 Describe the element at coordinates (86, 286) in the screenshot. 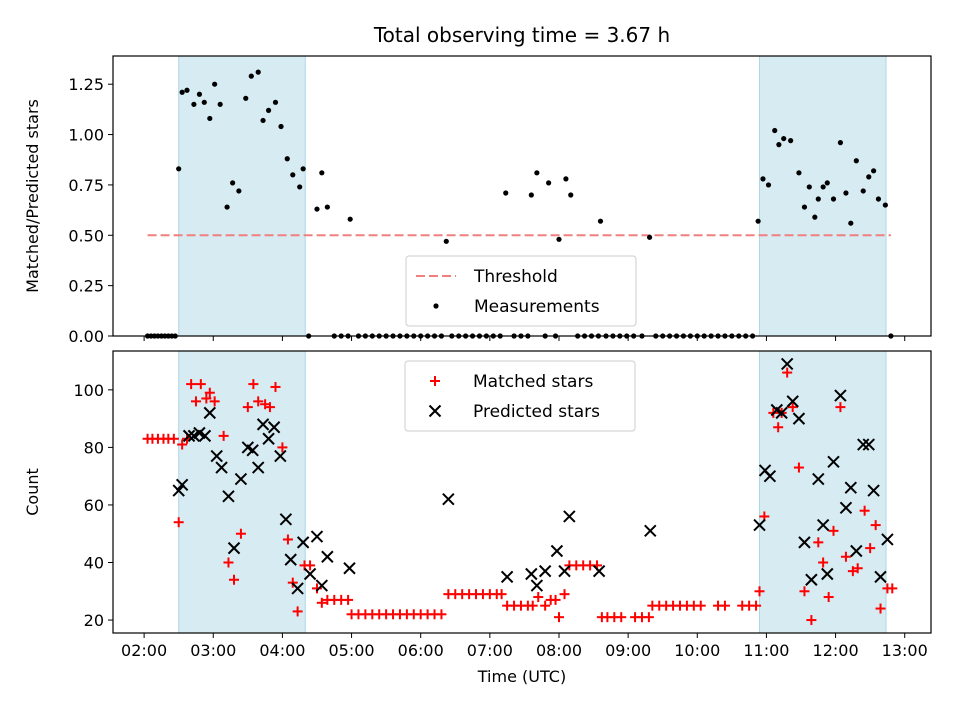

I see `y-tick-label: 0.25` at that location.